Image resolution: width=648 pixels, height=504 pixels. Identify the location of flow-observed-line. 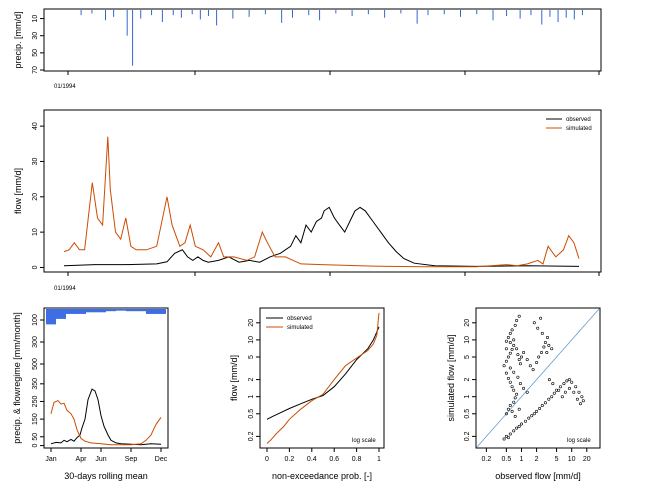
(321, 236).